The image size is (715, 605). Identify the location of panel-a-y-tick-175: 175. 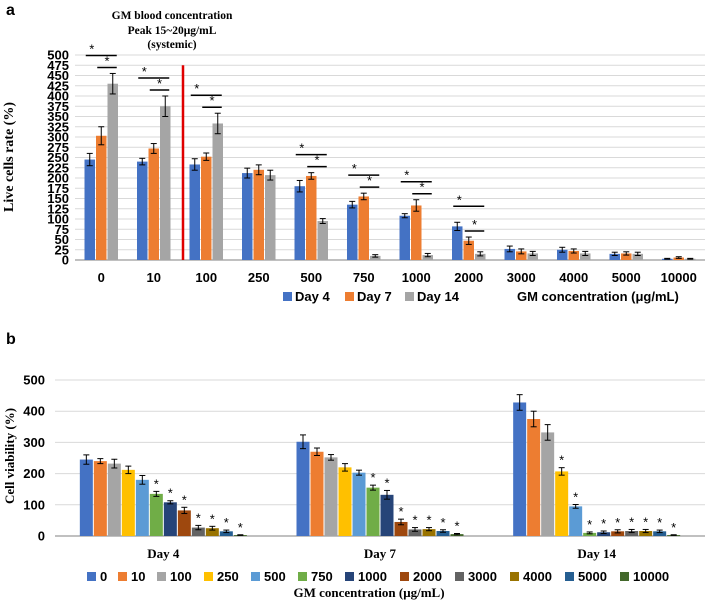
(58, 188).